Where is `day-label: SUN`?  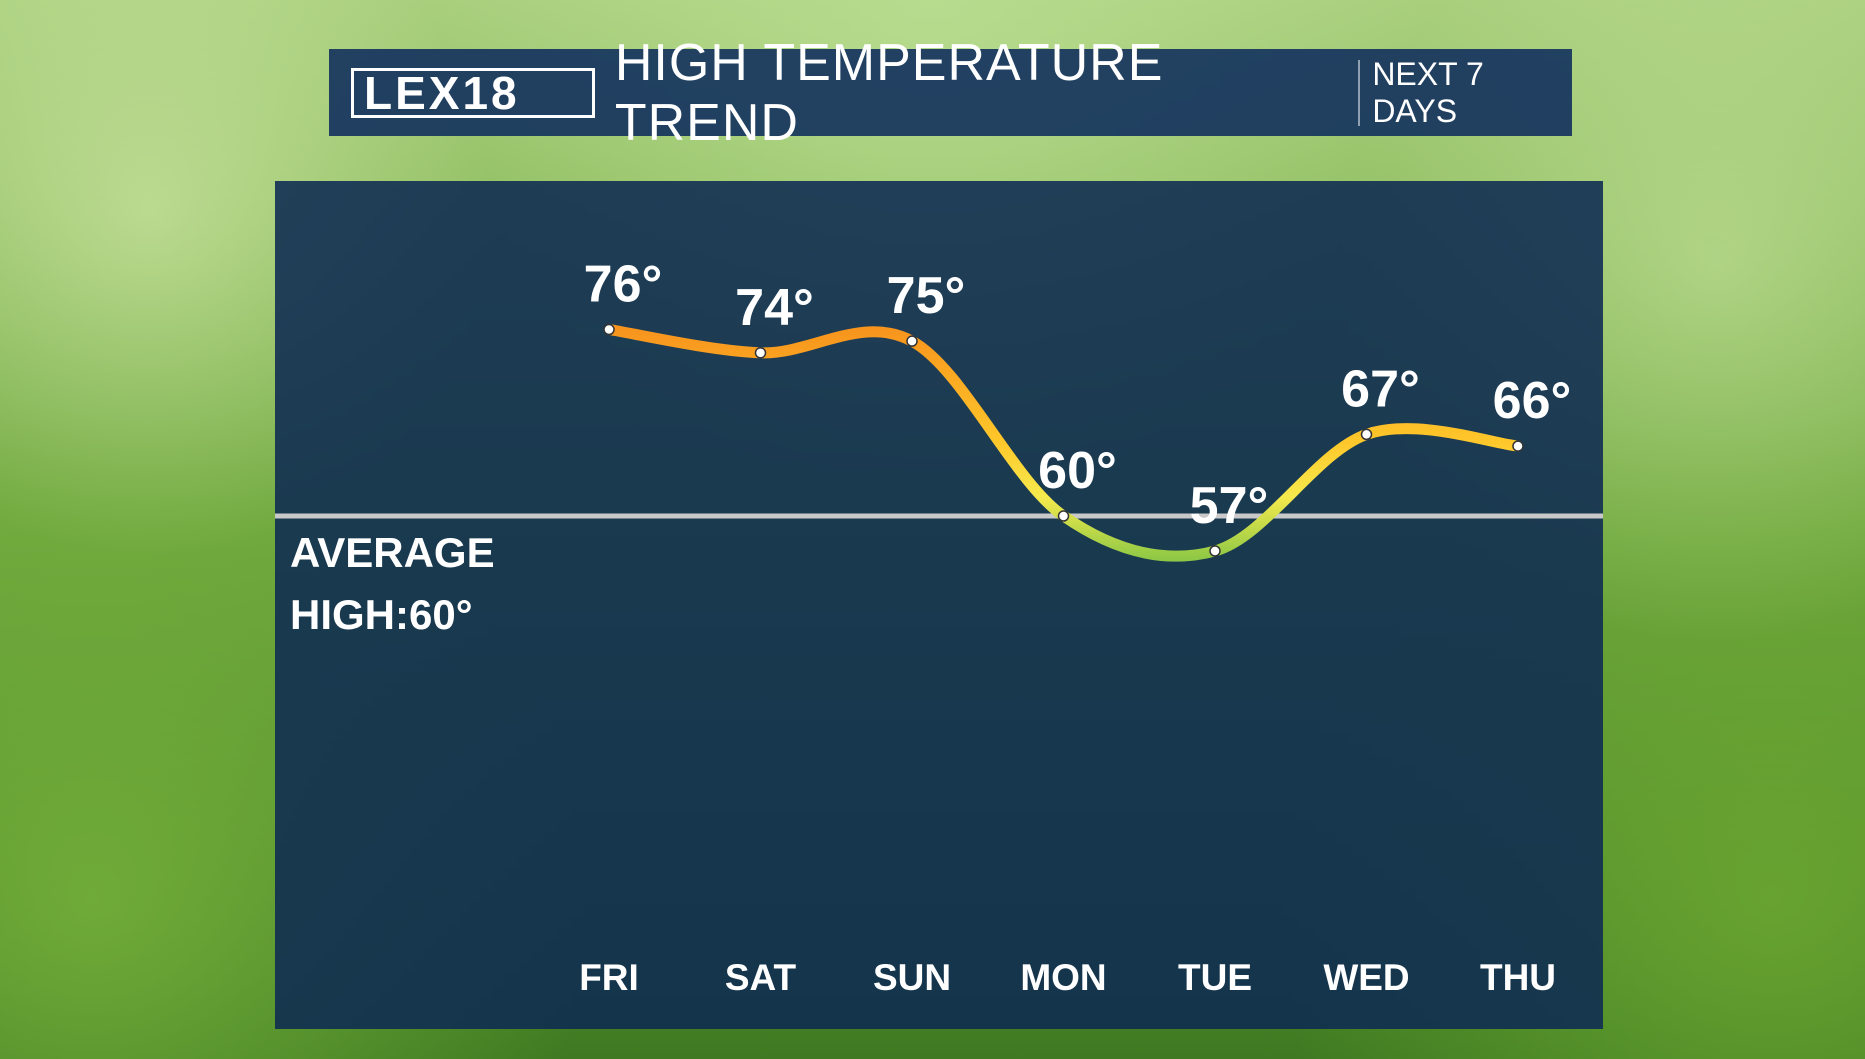 day-label: SUN is located at coordinates (912, 977).